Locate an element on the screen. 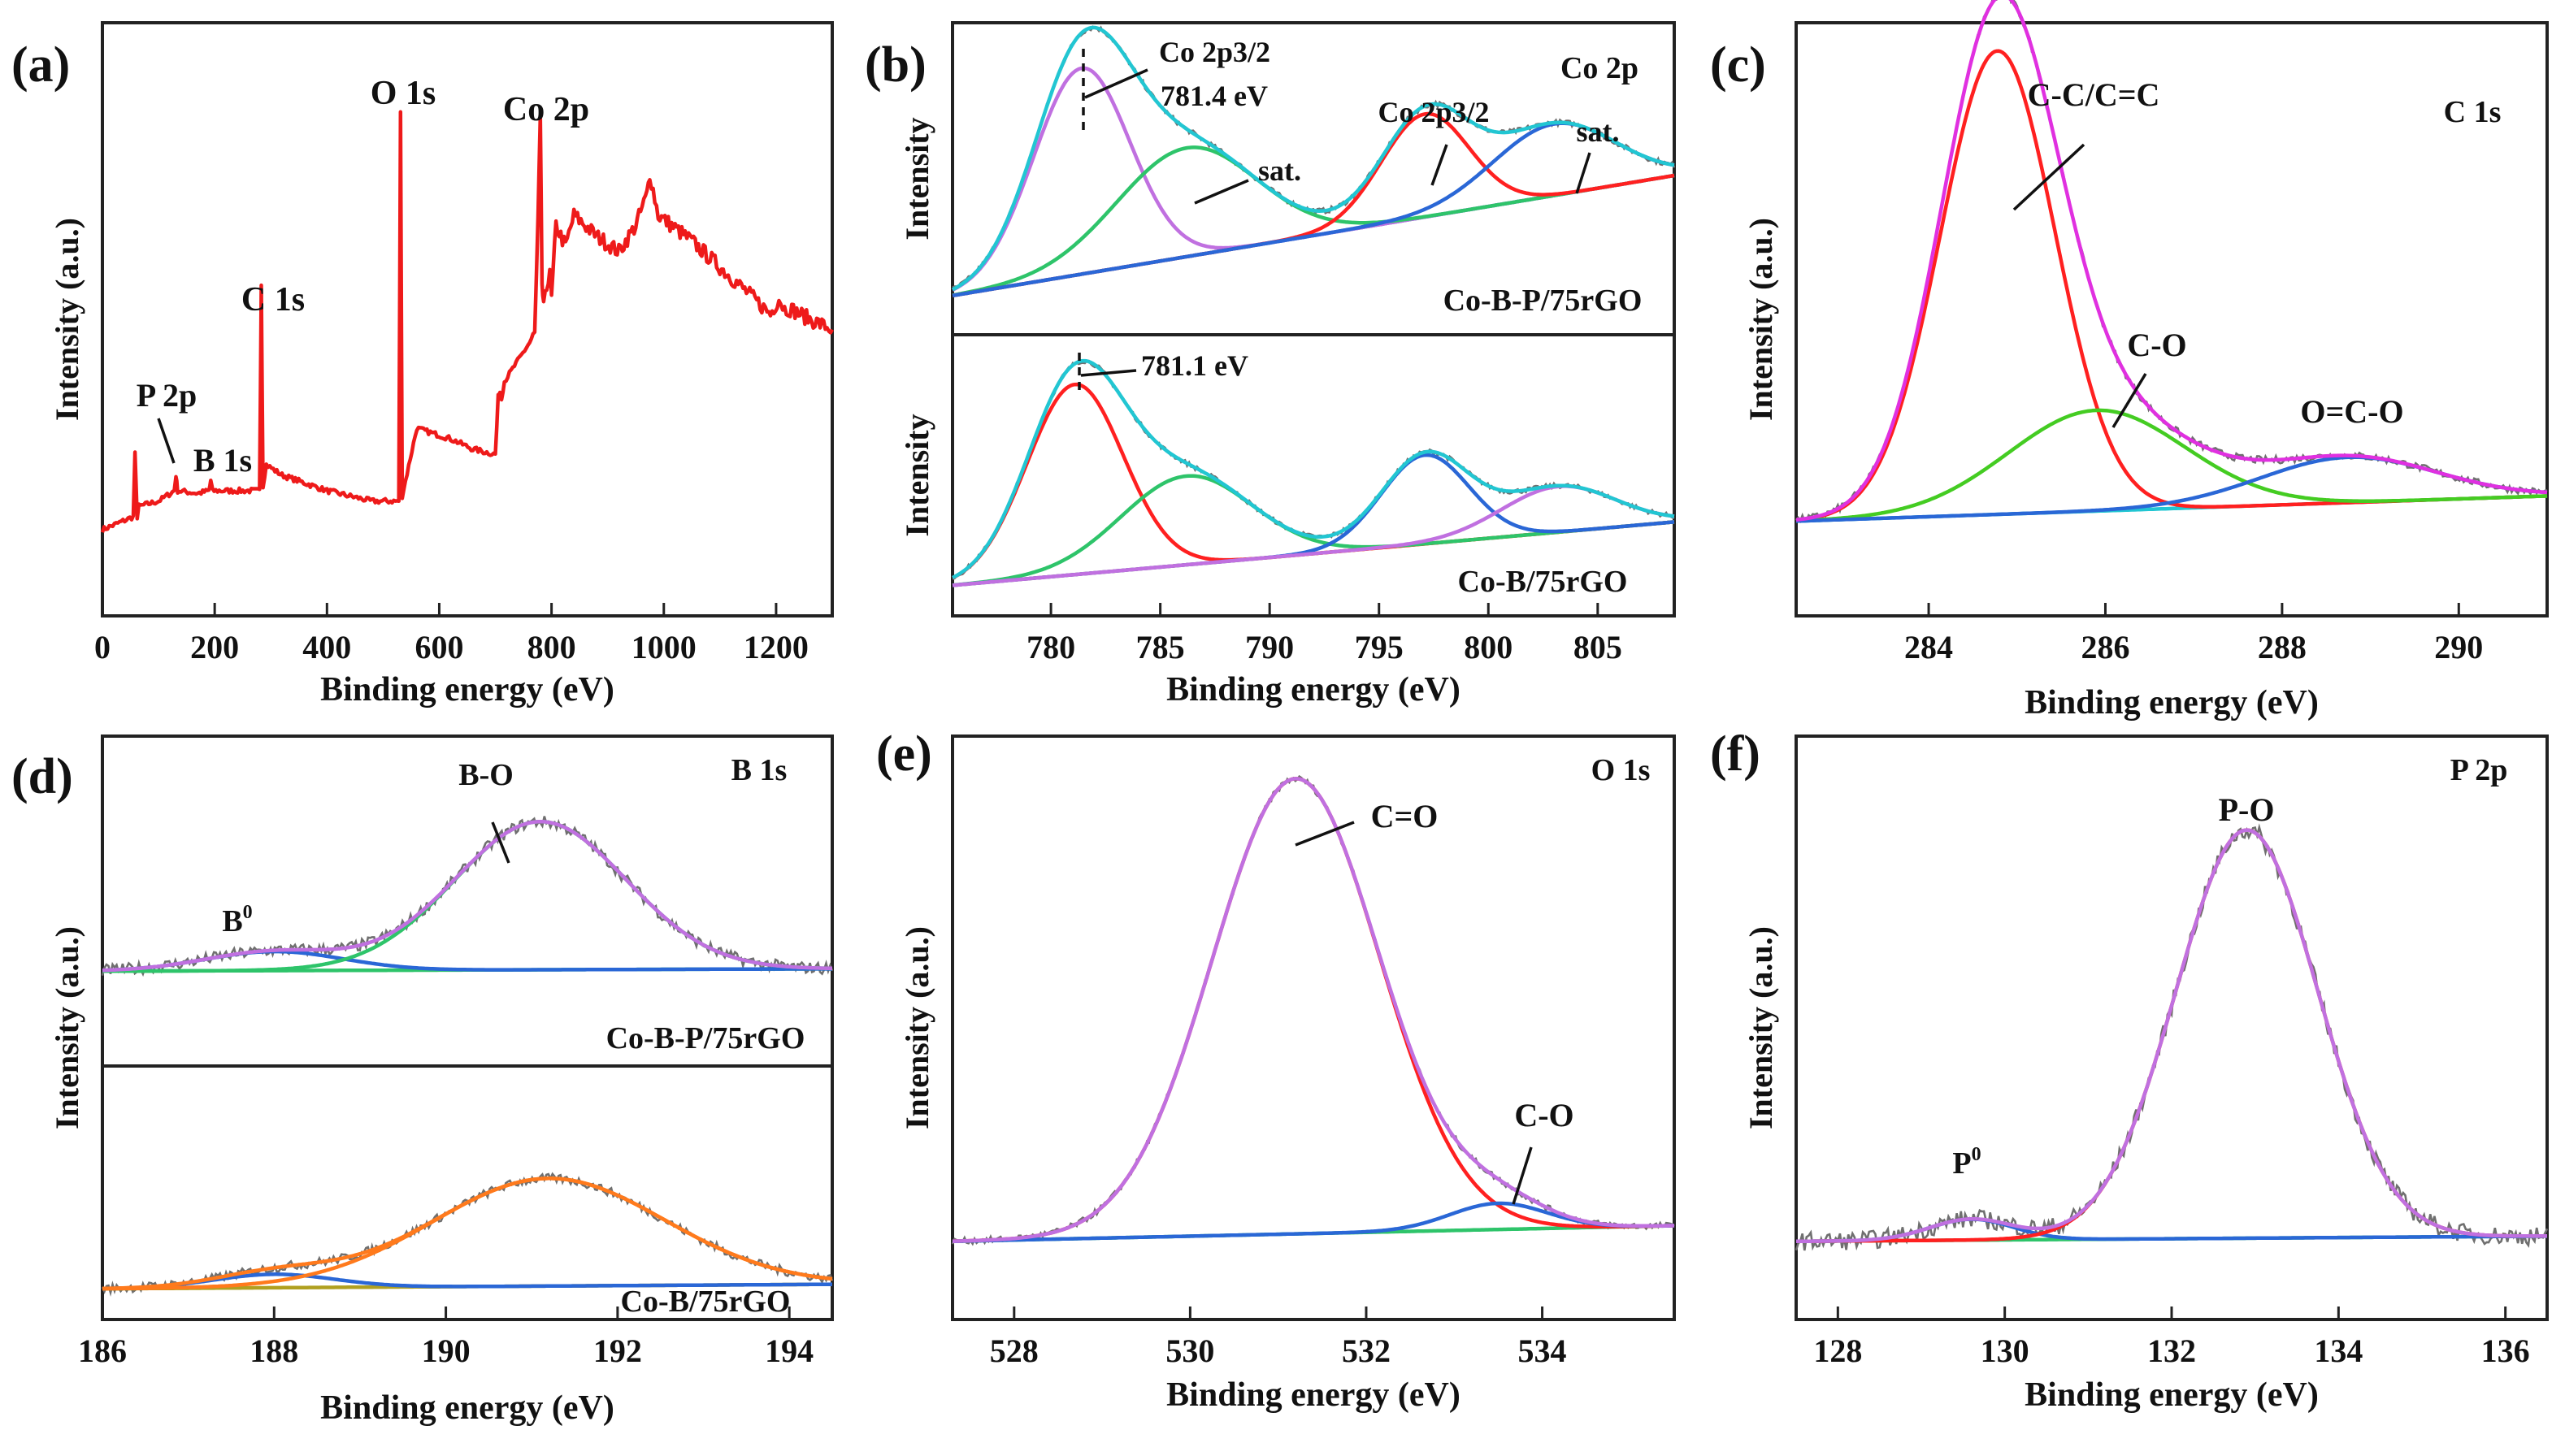 The image size is (2565, 1456). x-tick-label: 0 is located at coordinates (103, 647).